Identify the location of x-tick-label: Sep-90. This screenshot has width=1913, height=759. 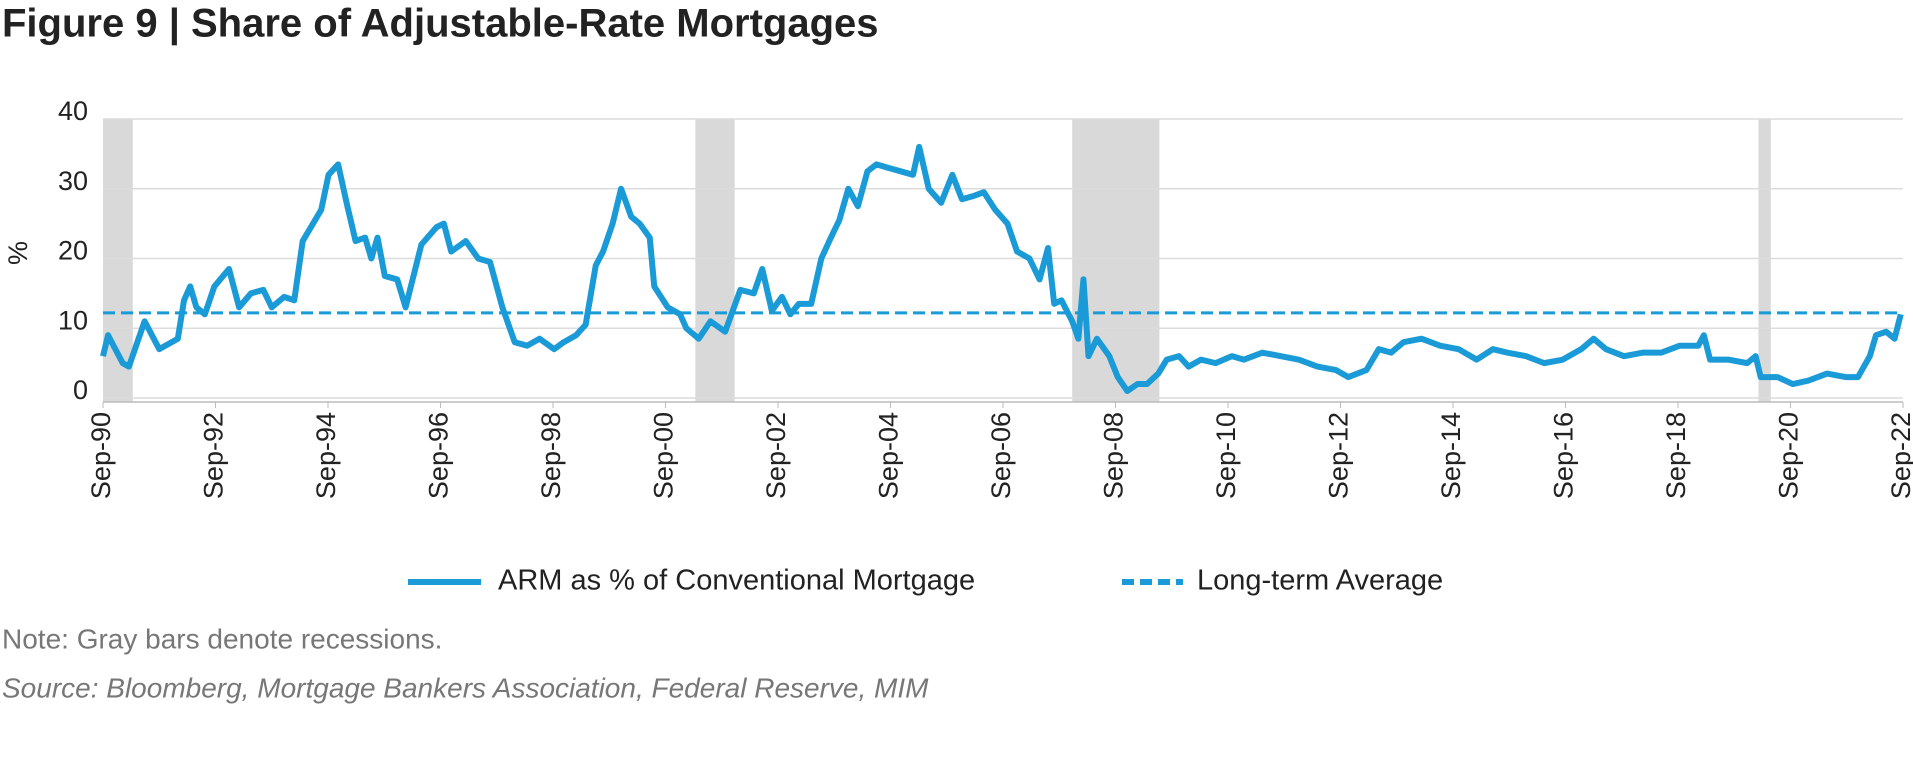
(101, 455).